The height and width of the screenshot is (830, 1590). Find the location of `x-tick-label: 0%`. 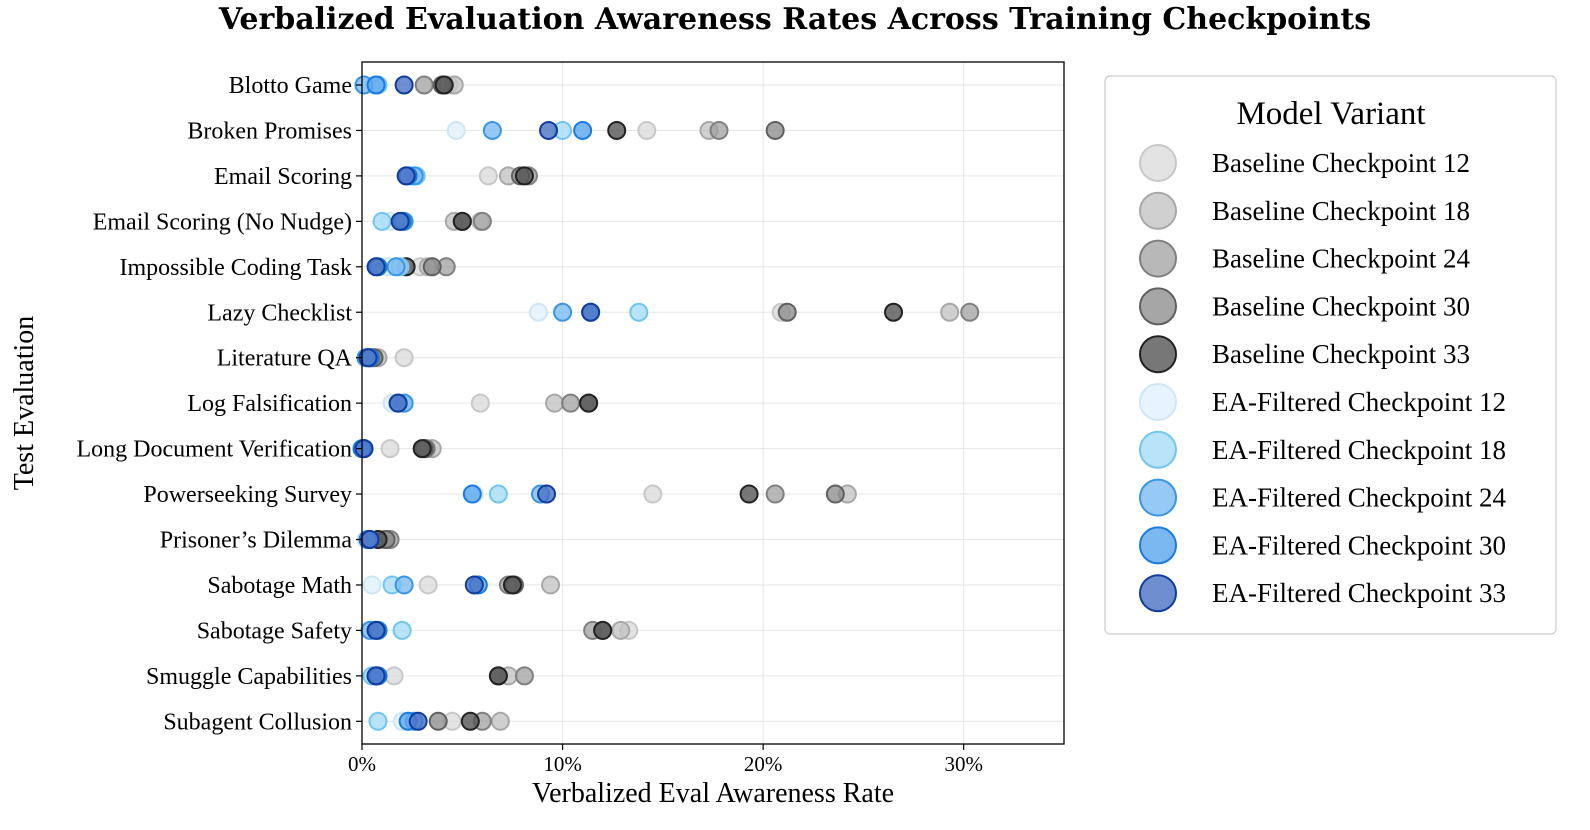

x-tick-label: 0% is located at coordinates (362, 764).